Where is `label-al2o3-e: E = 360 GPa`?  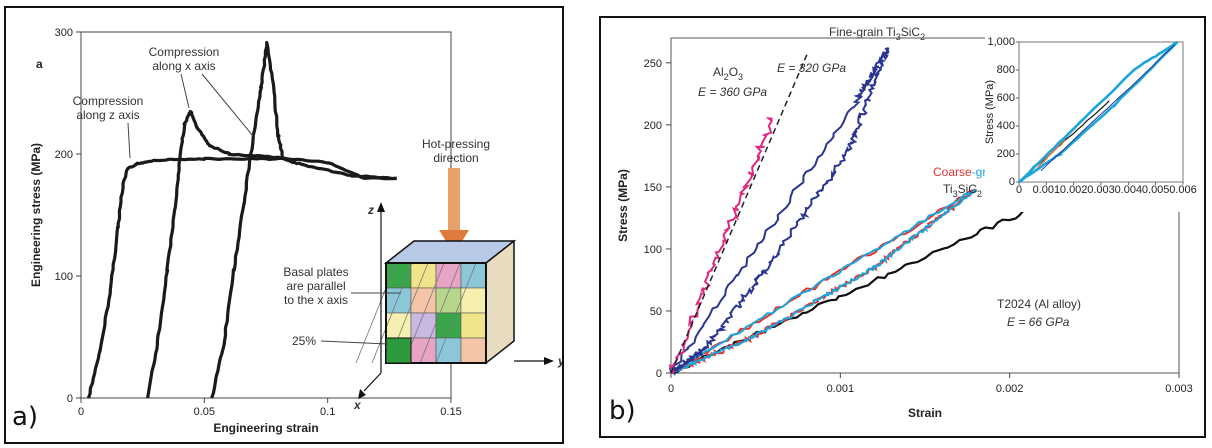
label-al2o3-e: E = 360 GPa is located at coordinates (732, 92).